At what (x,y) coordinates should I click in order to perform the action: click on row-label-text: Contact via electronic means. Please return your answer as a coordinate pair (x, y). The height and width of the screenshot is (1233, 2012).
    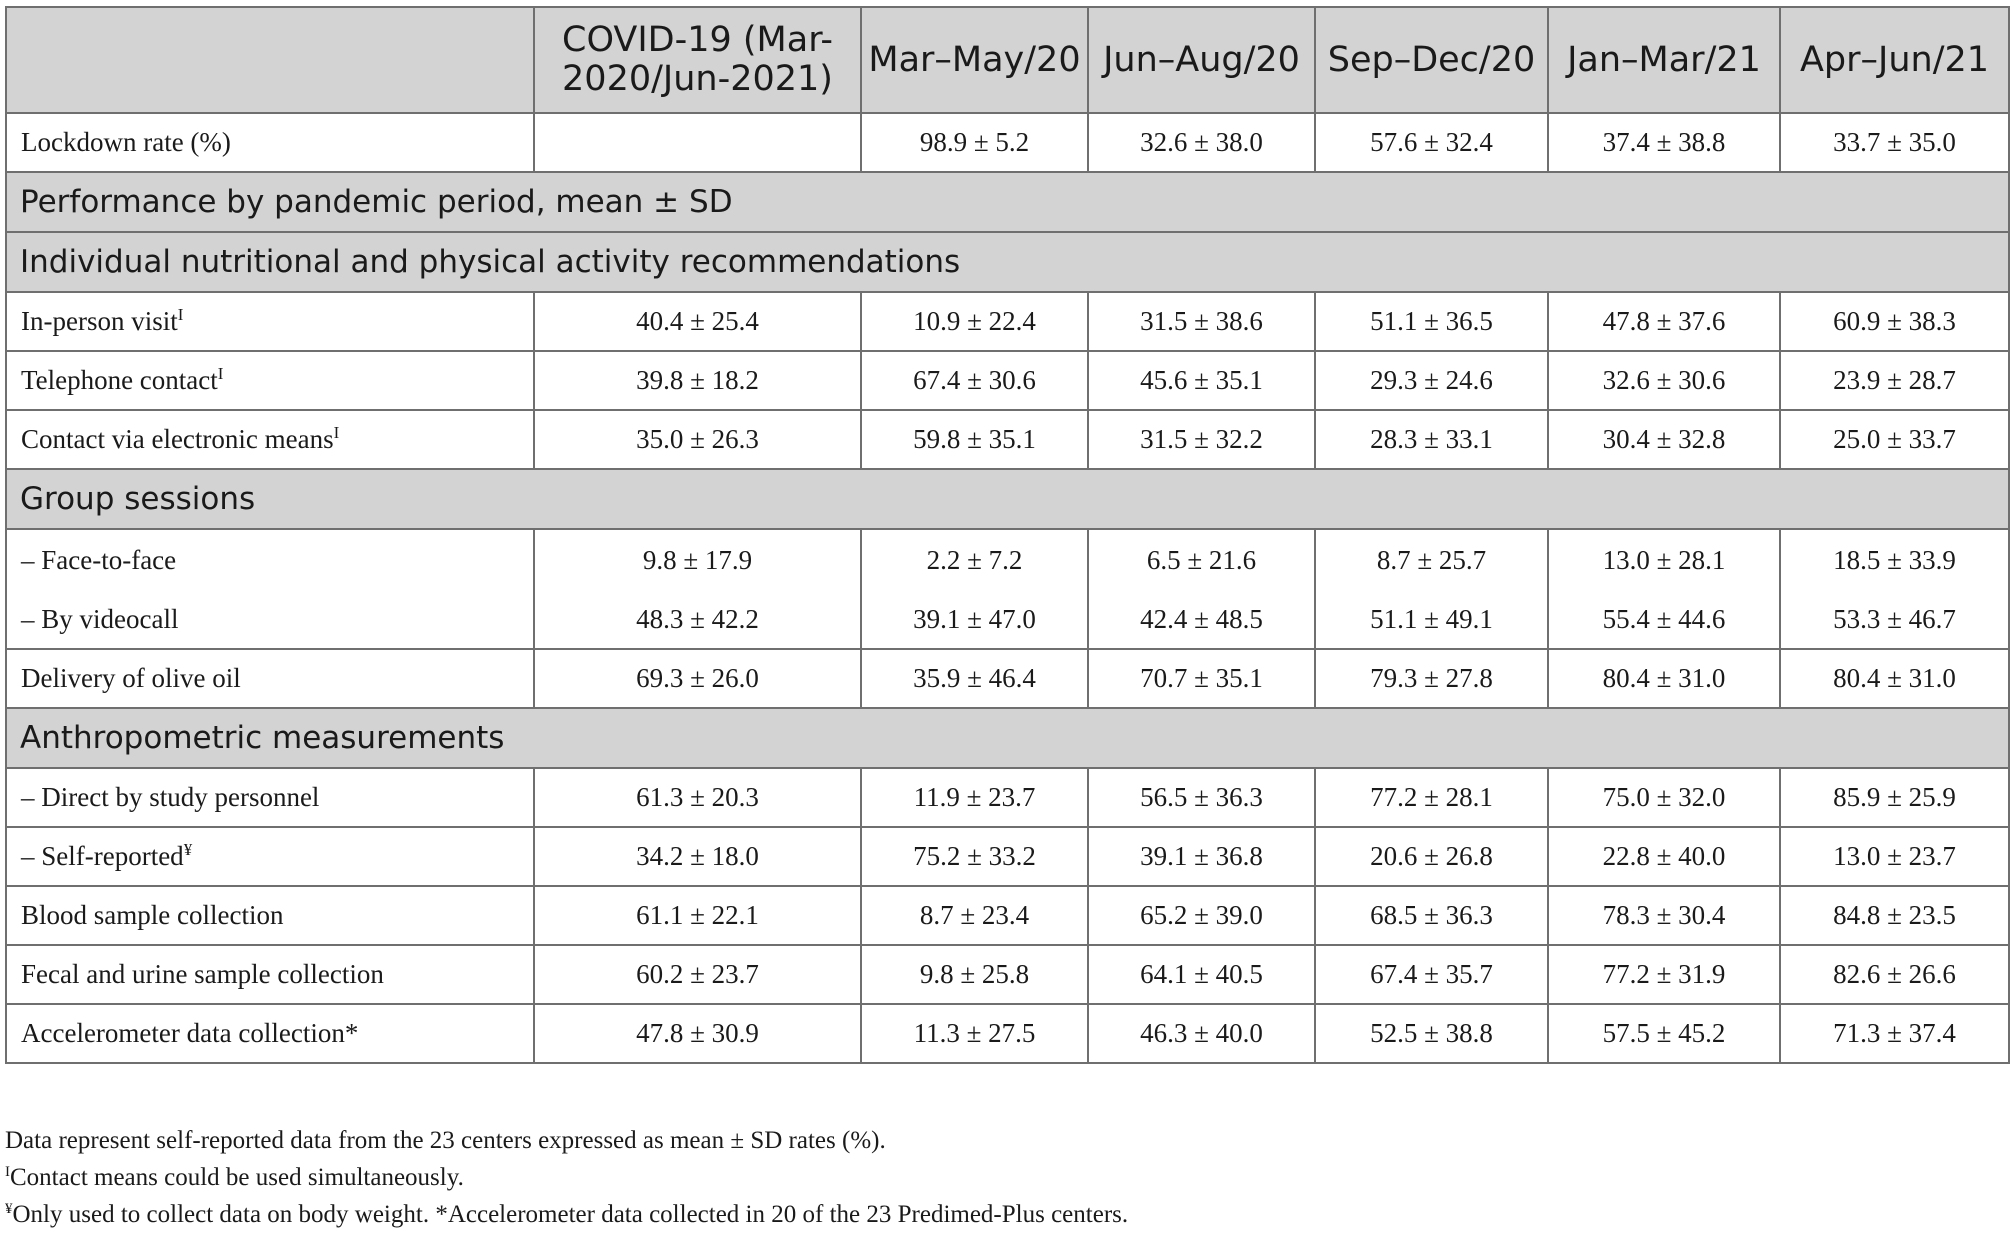
    Looking at the image, I should click on (177, 439).